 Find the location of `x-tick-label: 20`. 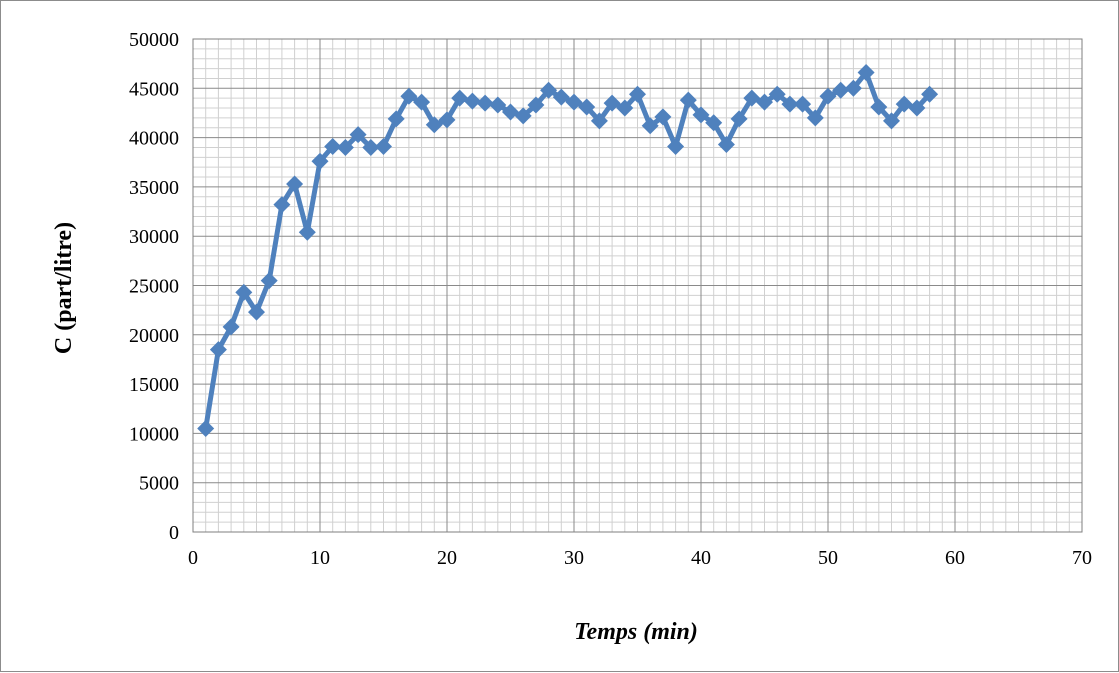

x-tick-label: 20 is located at coordinates (447, 558).